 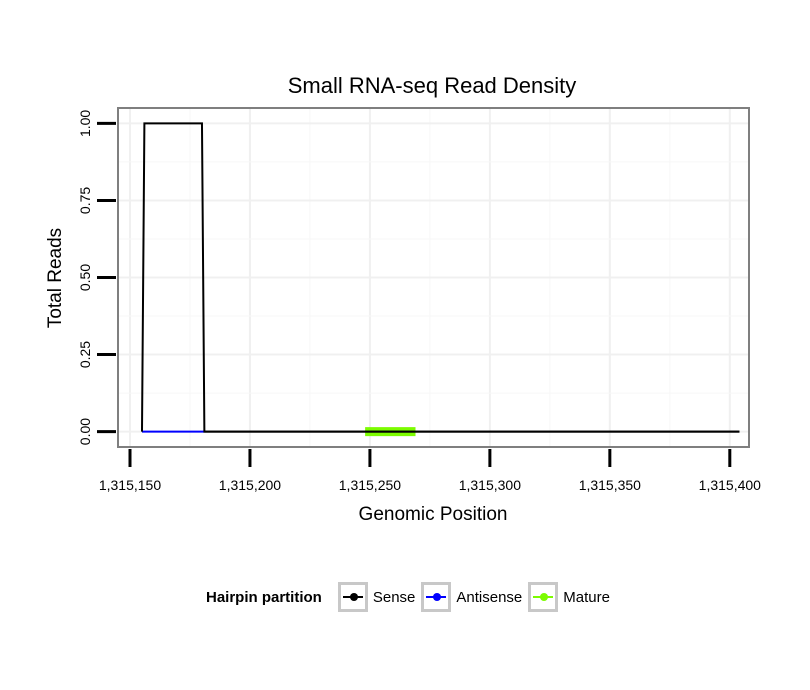 I want to click on legend-key-mature, so click(x=543, y=597).